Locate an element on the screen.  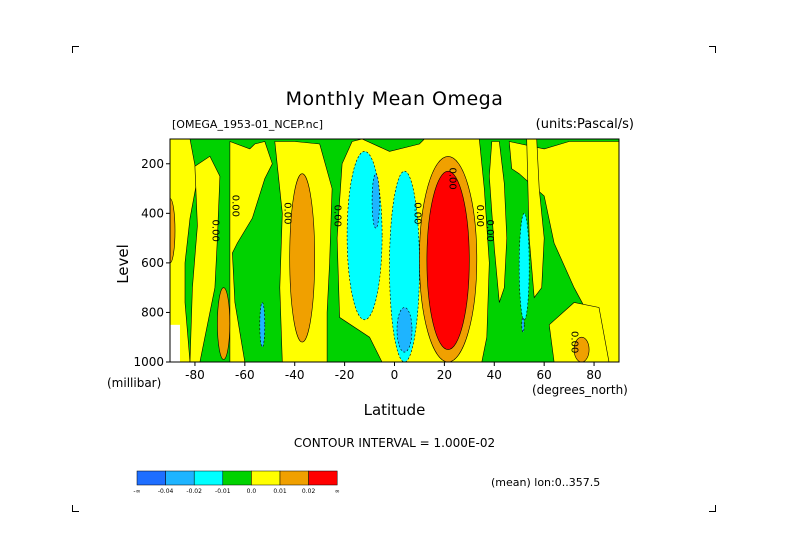
x-tick-label: 20 is located at coordinates (444, 375).